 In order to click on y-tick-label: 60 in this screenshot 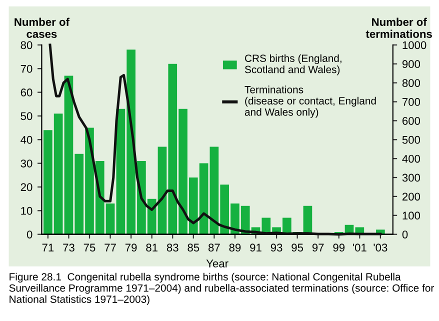, I will do `click(26, 92)`.